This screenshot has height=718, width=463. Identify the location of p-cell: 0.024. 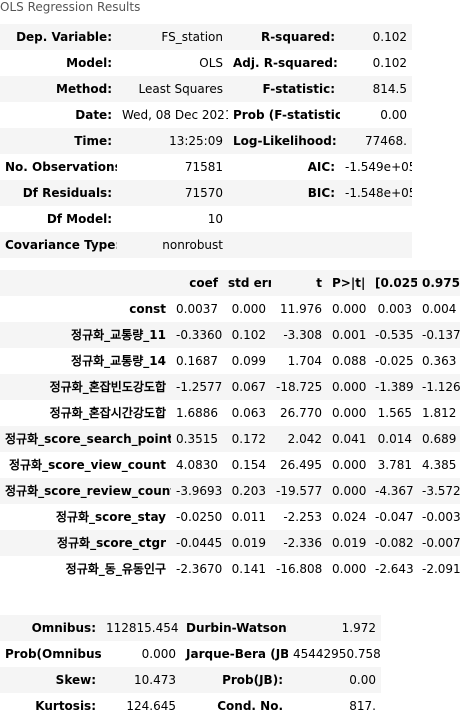
(348, 517).